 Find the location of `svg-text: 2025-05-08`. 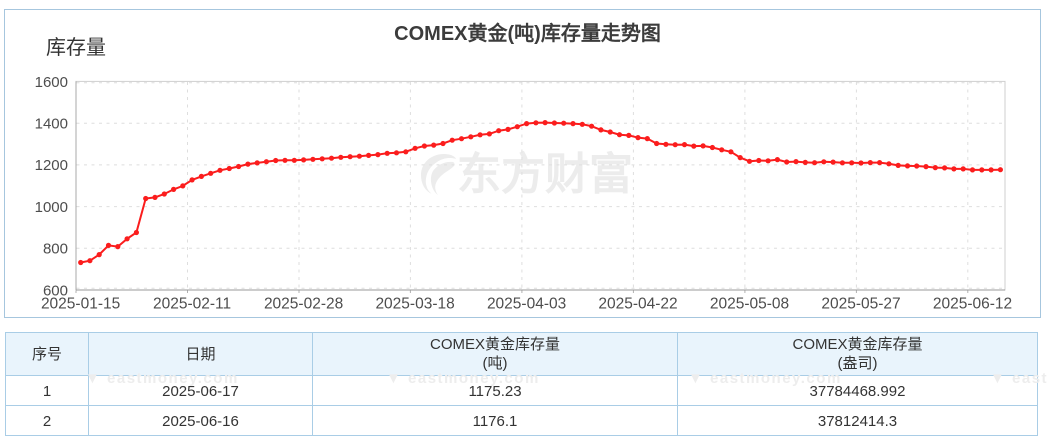

svg-text: 2025-05-08 is located at coordinates (749, 304).